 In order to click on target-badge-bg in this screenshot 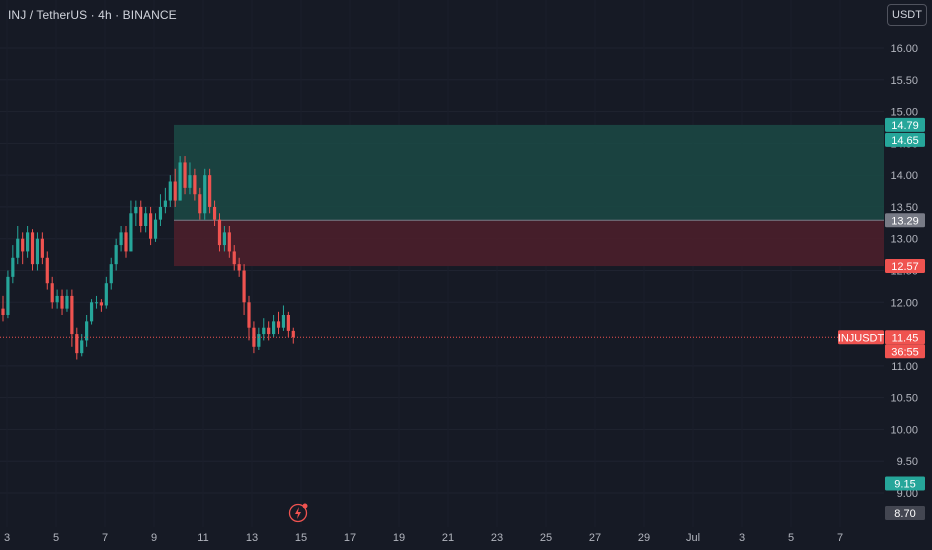, I will do `click(905, 139)`.